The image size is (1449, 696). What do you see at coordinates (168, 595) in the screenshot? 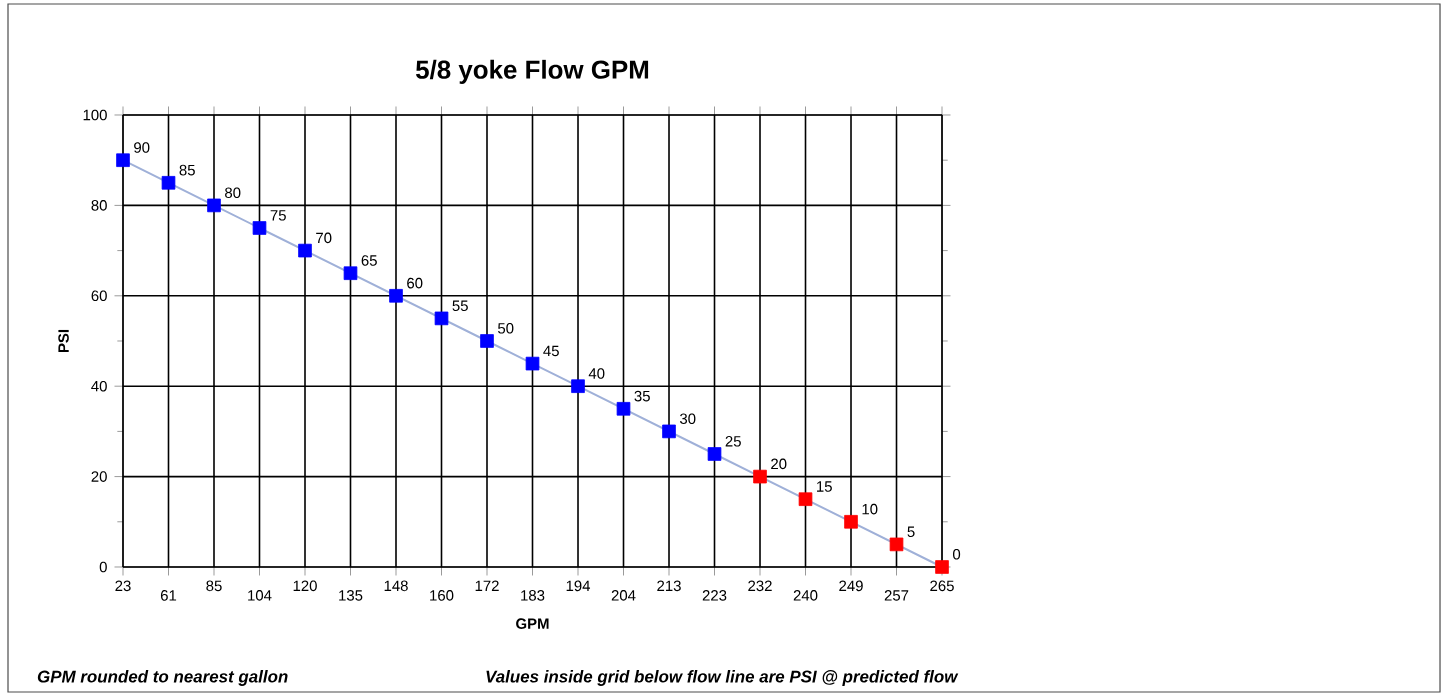
I see `x-tick-label: 61` at bounding box center [168, 595].